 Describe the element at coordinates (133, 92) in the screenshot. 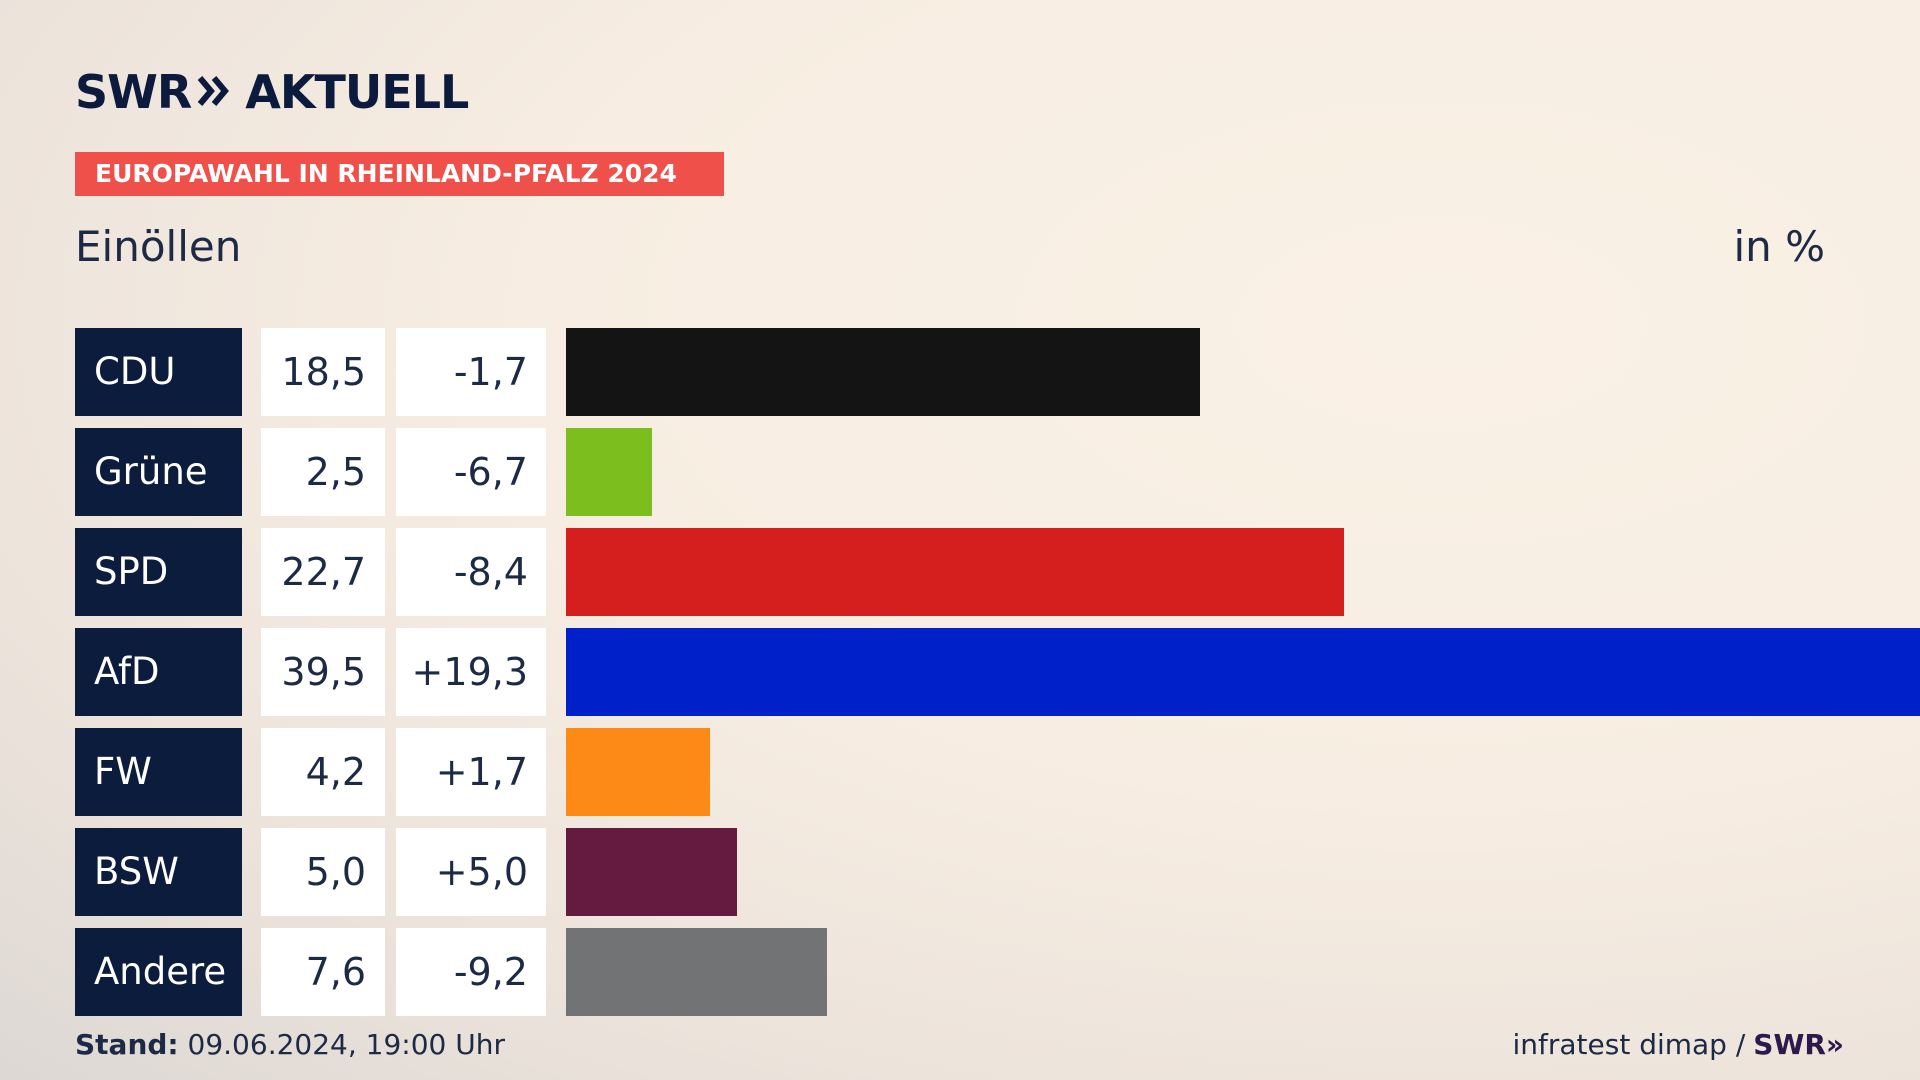

I see `logo-swr-text: SWR` at that location.